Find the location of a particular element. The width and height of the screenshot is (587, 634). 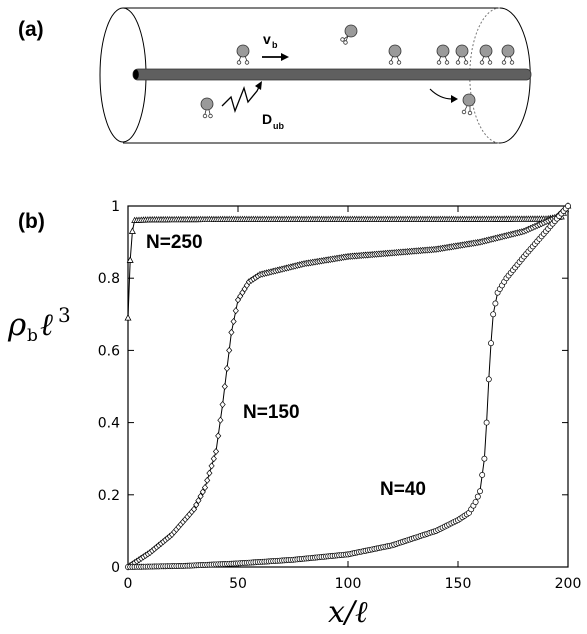

x-tick-label: 150 is located at coordinates (458, 584).